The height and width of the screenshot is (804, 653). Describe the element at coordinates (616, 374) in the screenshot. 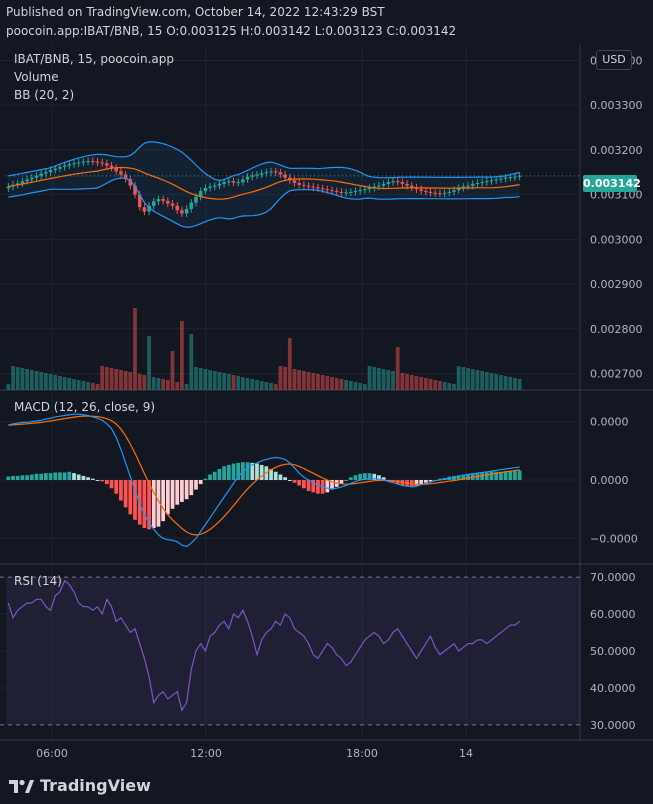

I see `price-tick-label: 0.002700` at that location.